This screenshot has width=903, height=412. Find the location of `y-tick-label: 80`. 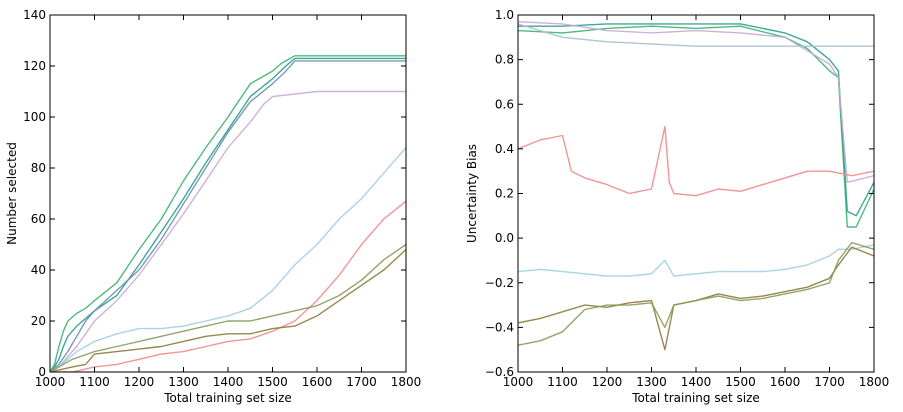

y-tick-label: 80 is located at coordinates (38, 168).